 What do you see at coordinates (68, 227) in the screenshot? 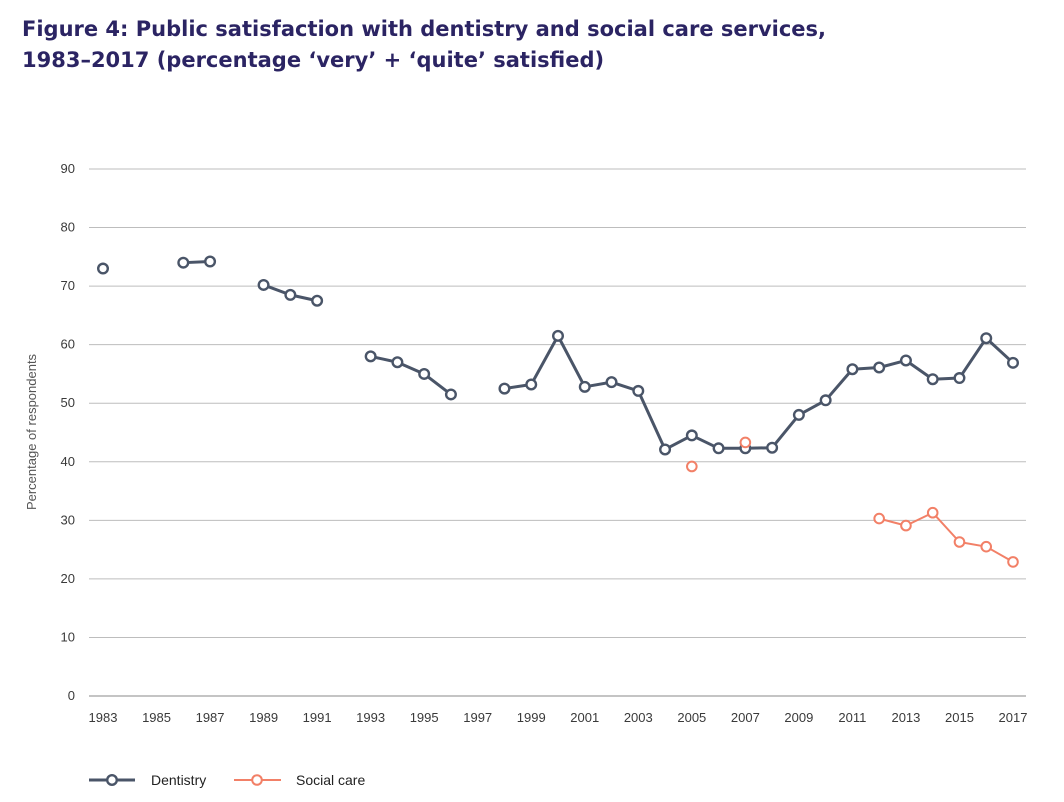
I see `y-tick-label: 80` at bounding box center [68, 227].